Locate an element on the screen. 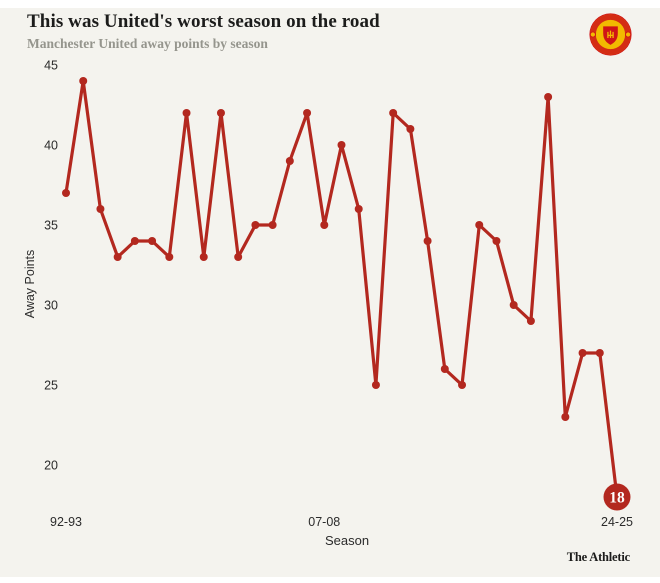 This screenshot has width=660, height=583. manchester-united-crest-icon is located at coordinates (610, 34).